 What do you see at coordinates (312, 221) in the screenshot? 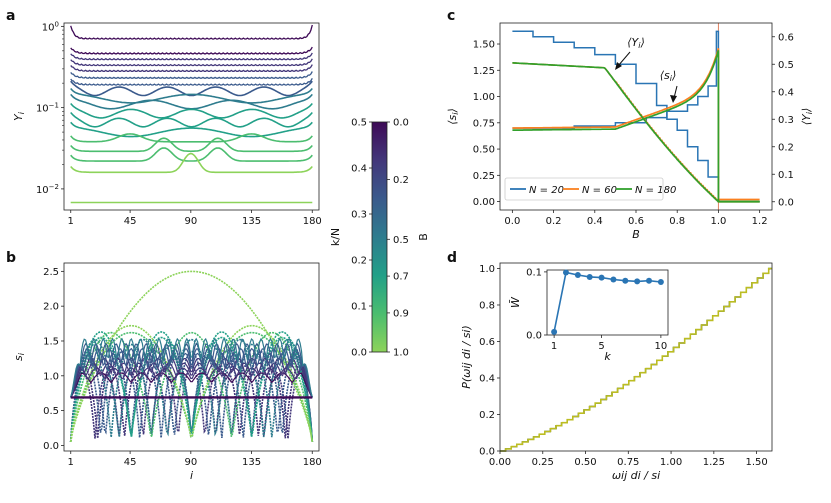
I see `panel-a-xtick-label: 180` at bounding box center [312, 221].